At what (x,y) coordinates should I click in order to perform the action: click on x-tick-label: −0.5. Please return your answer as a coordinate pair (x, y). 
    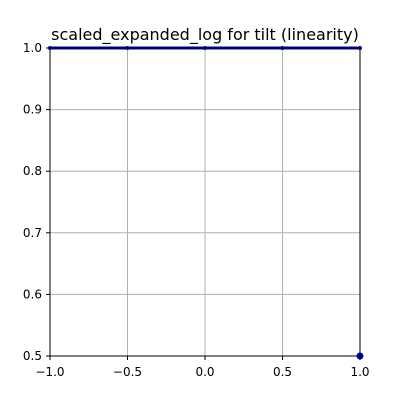
    Looking at the image, I should click on (127, 372).